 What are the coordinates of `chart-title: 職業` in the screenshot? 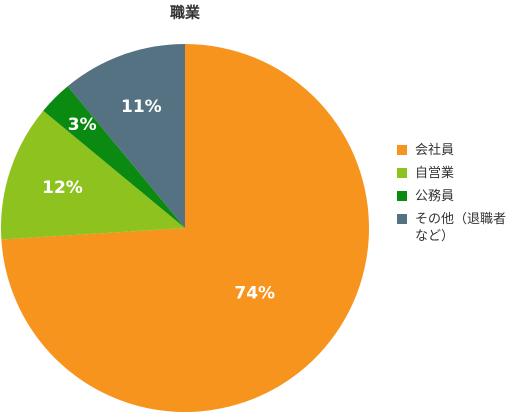 It's located at (185, 13).